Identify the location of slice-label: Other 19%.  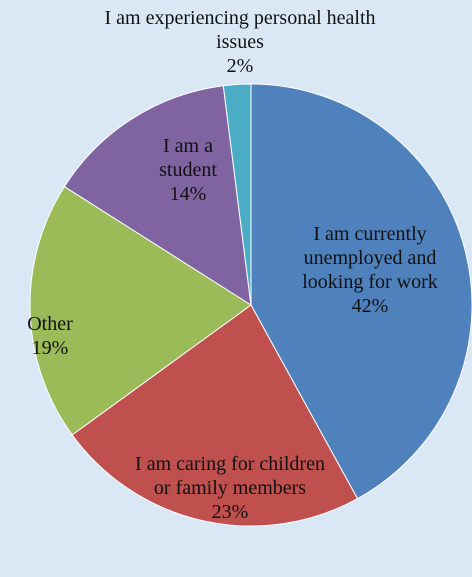
(50, 336).